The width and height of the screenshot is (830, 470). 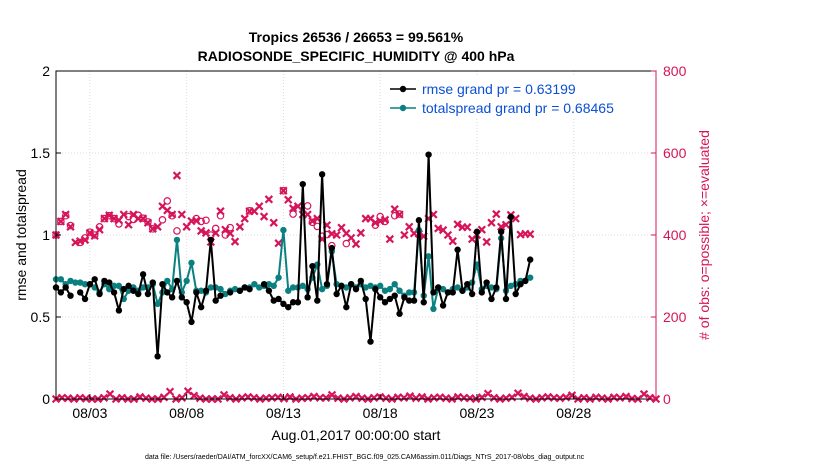 I want to click on chart-title: Tropics 26536 / 26653 = 99.561%, so click(x=356, y=37).